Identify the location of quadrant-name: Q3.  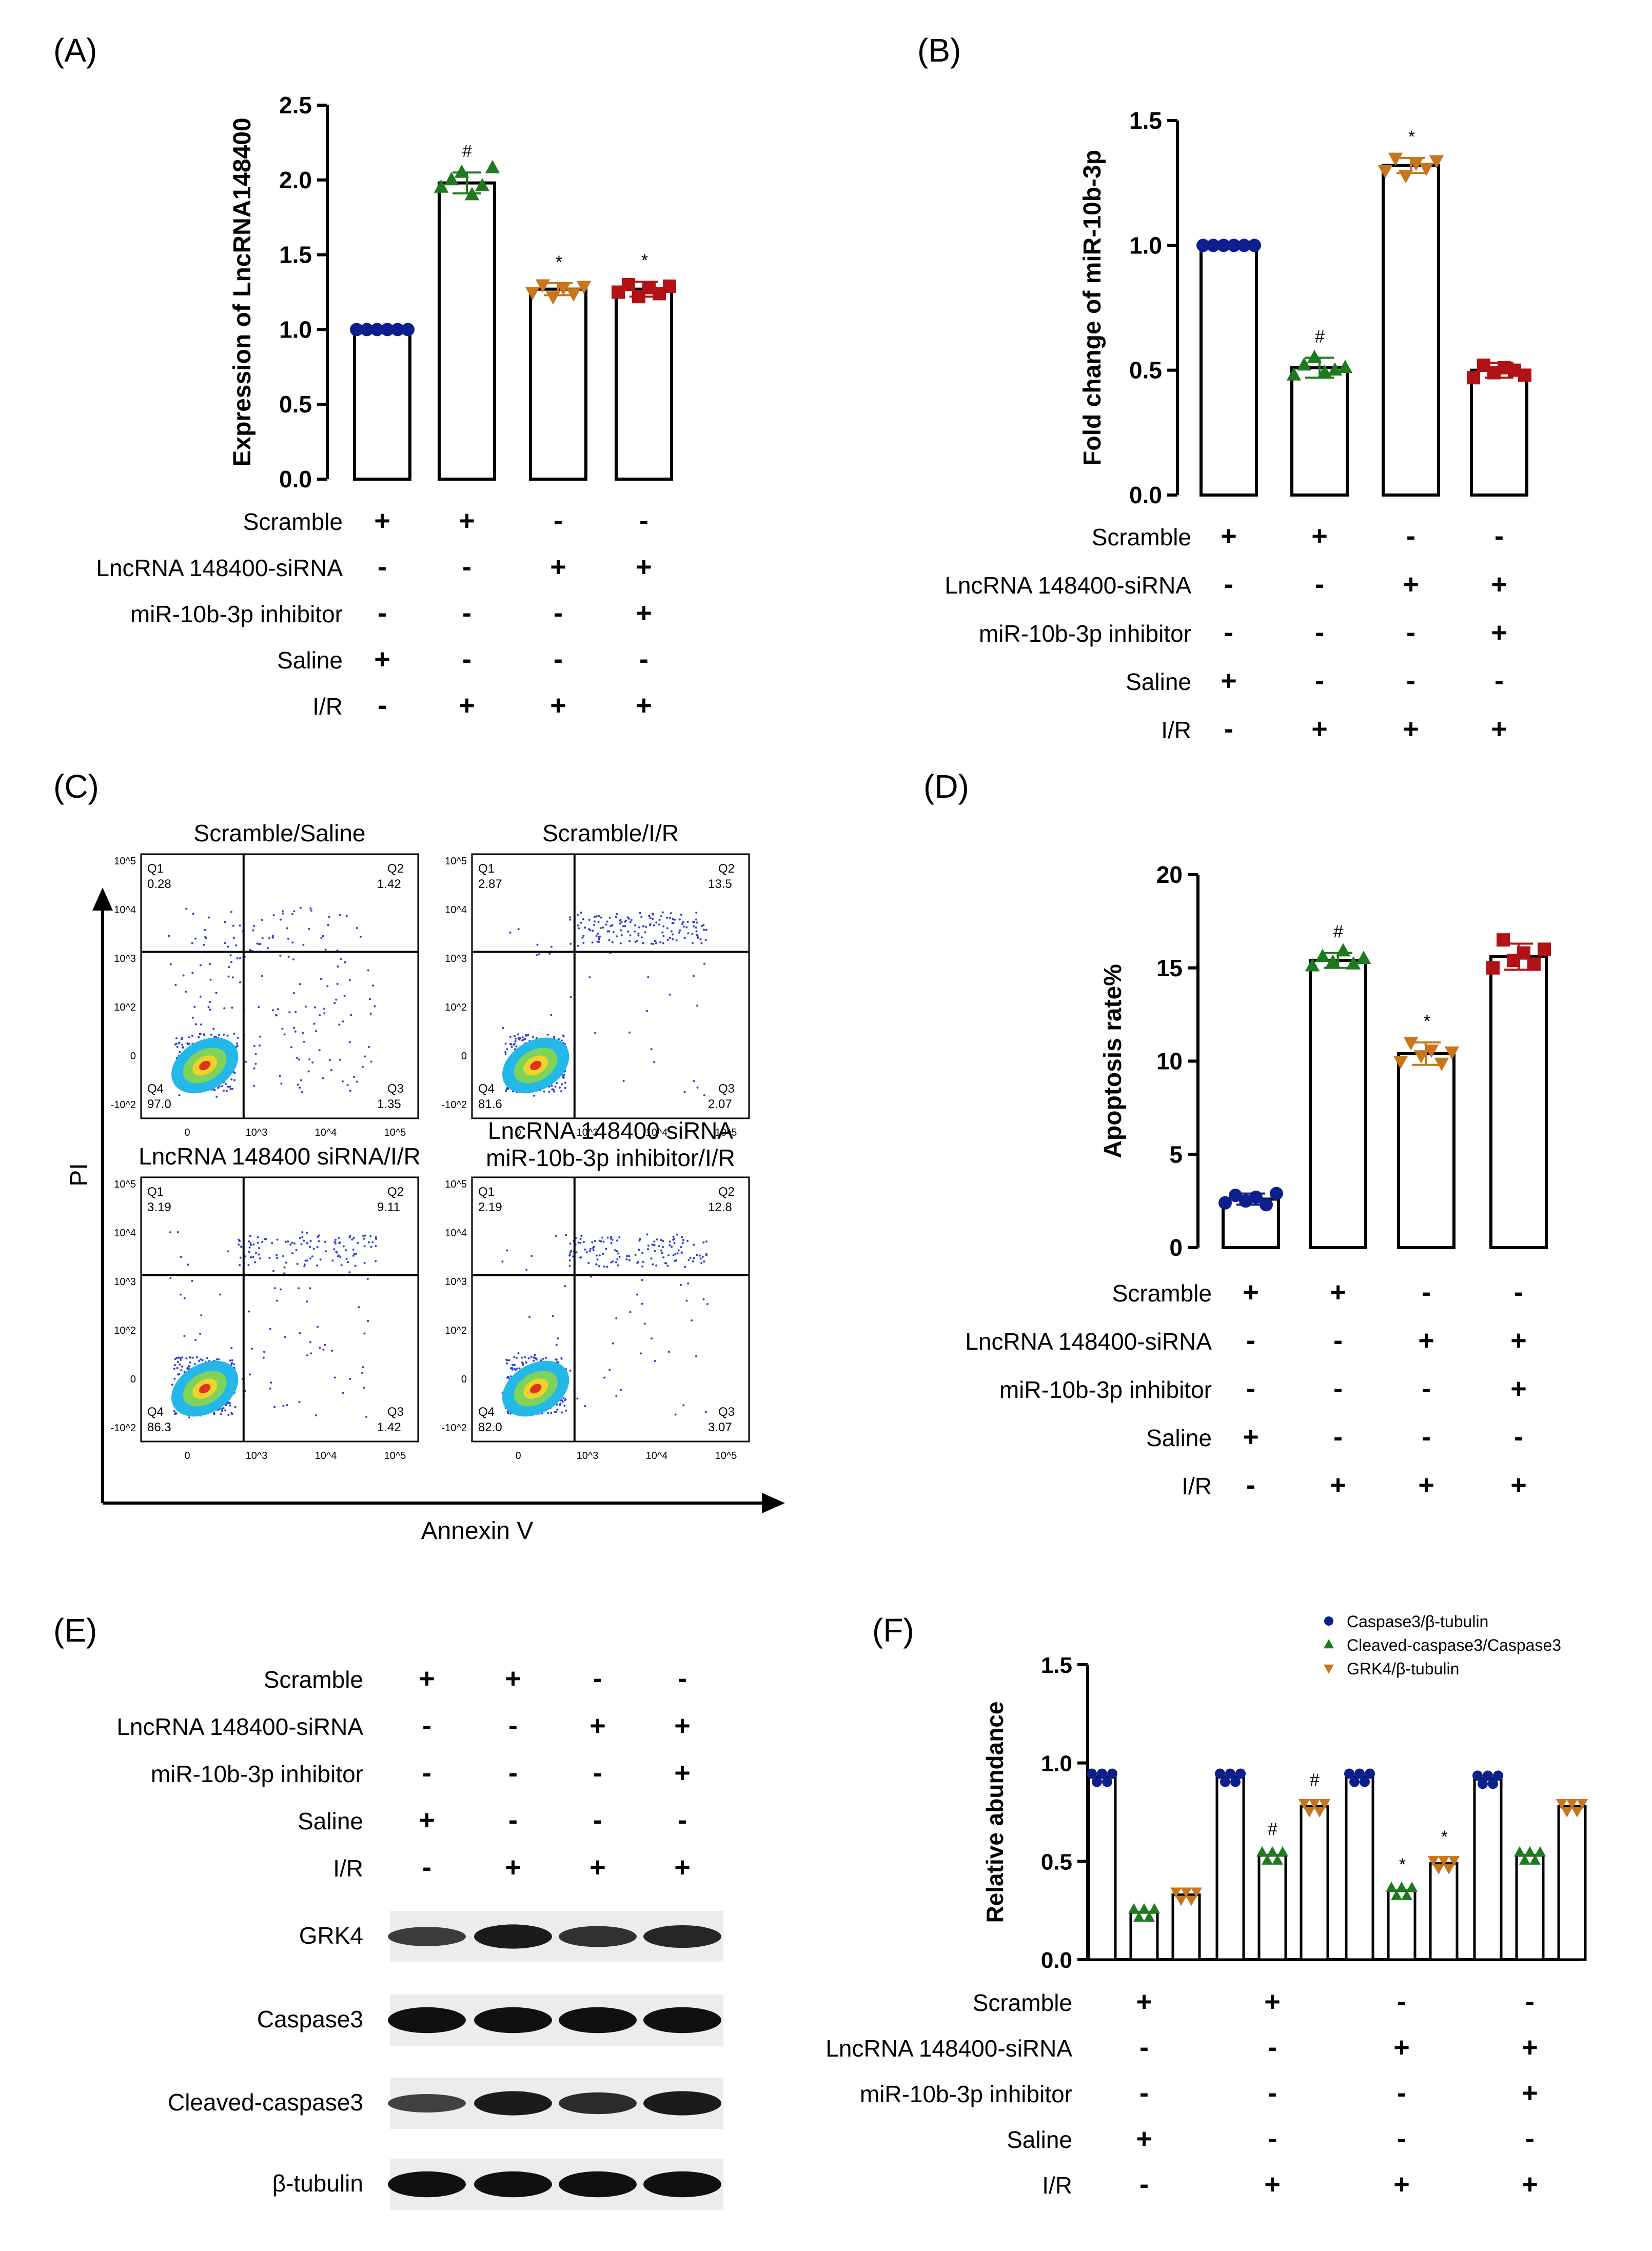
(726, 1412).